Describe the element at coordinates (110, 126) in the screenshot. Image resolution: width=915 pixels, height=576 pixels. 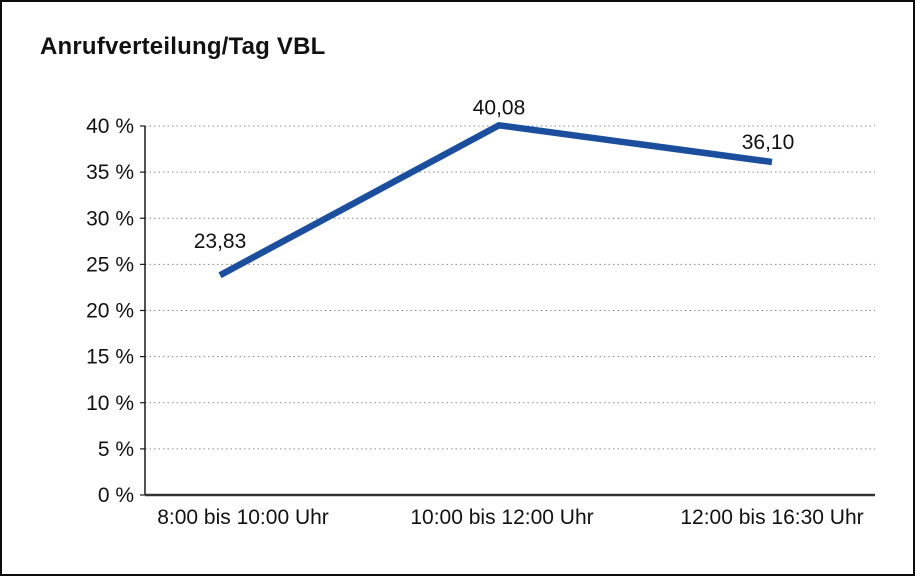
I see `y-tick-label: 40 %` at that location.